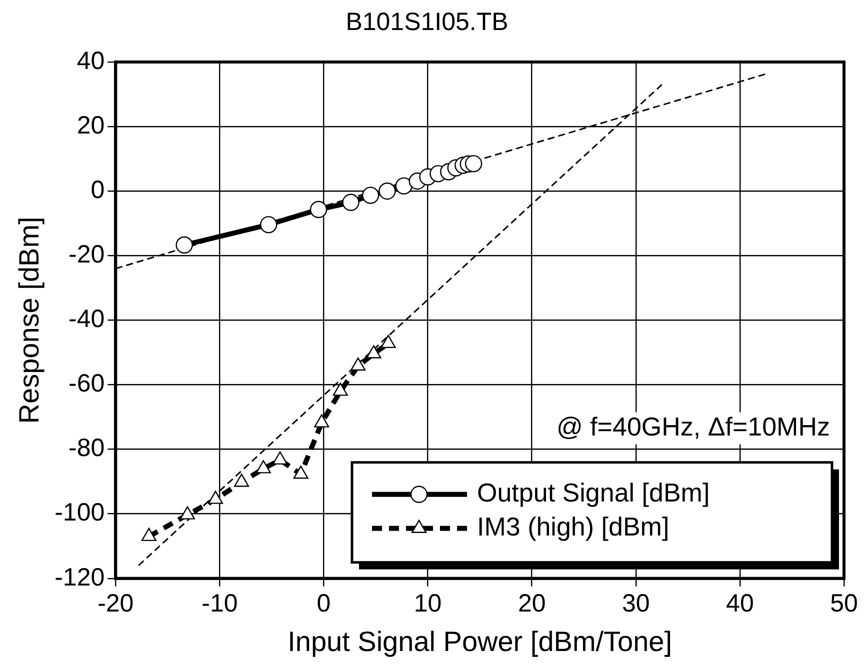  What do you see at coordinates (86, 254) in the screenshot?
I see `y-tick-label: -20` at bounding box center [86, 254].